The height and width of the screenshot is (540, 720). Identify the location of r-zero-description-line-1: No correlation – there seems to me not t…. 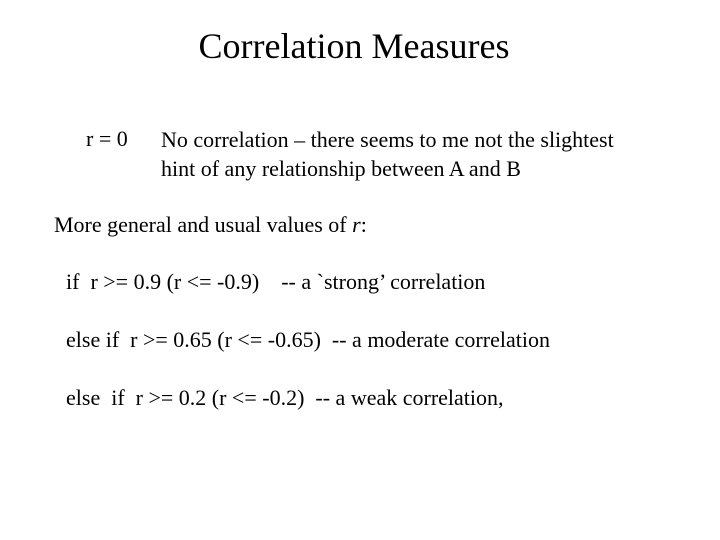
(387, 139).